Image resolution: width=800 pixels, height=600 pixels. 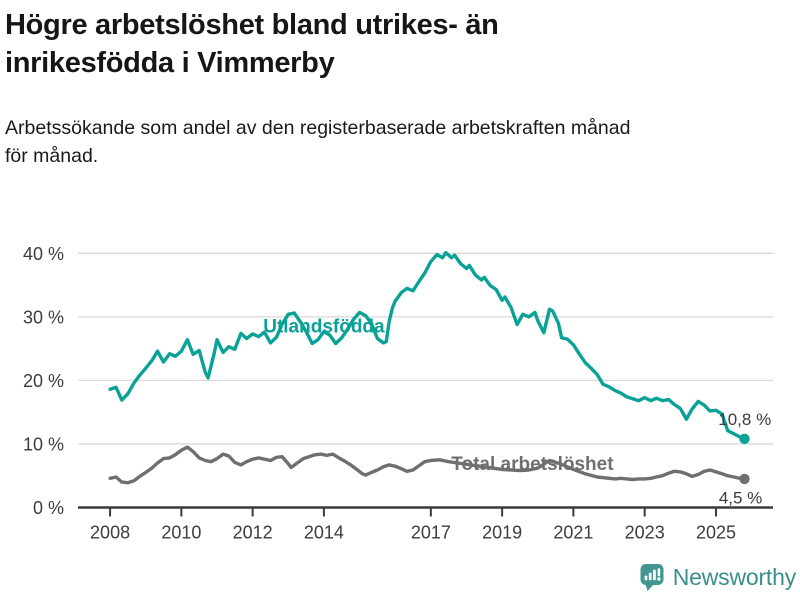 I want to click on title-line-2: inrikesfödda i Vimmerby, so click(x=170, y=63).